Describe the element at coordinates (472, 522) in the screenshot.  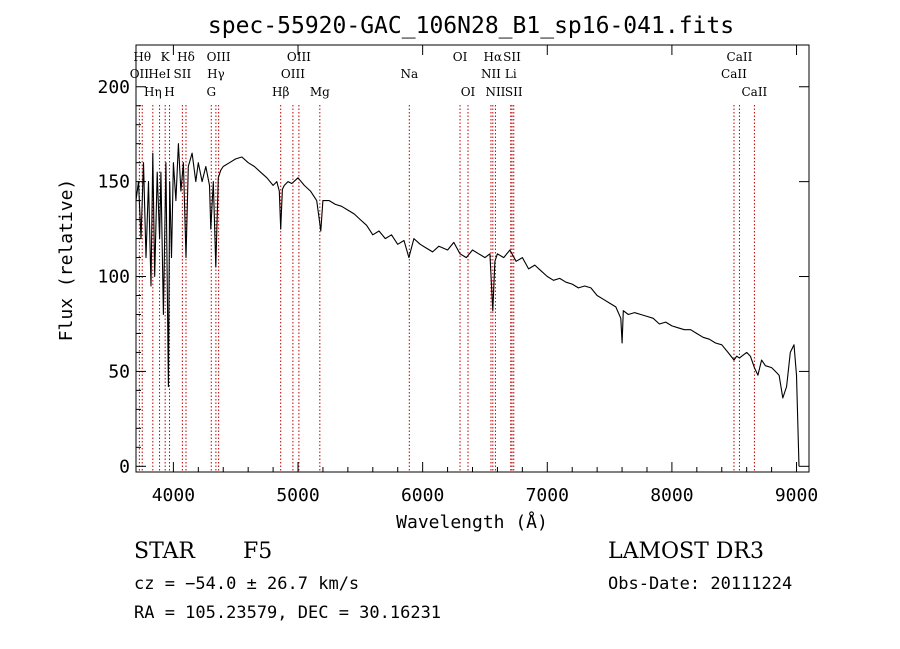
I see `x-axis-label: Wavelength (Å)` at that location.